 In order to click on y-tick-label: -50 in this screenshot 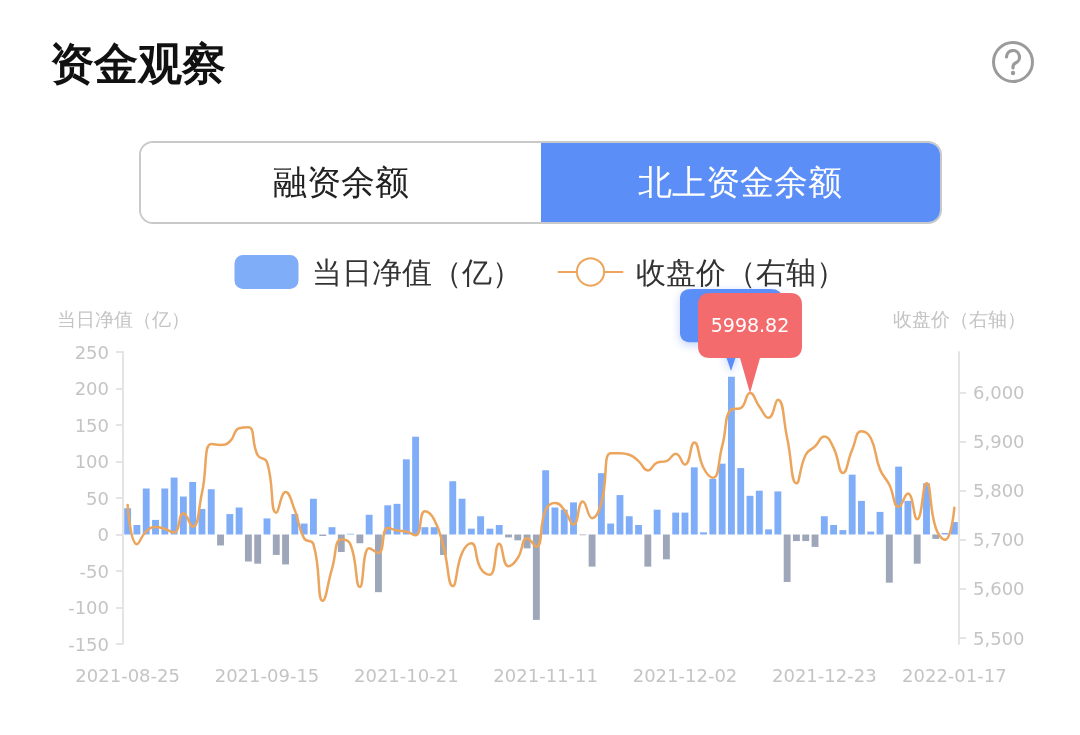, I will do `click(94, 571)`.